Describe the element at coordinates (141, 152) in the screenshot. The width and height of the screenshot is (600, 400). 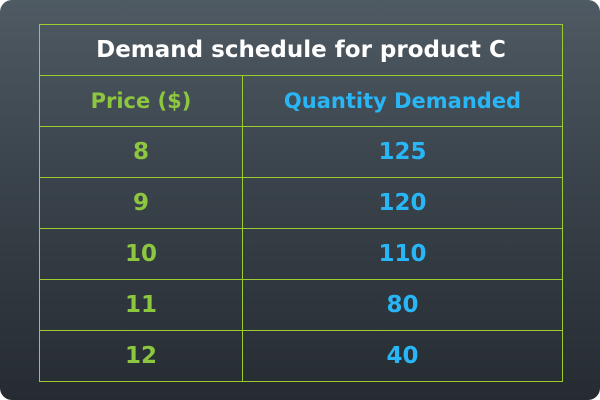
I see `price-cell: 8` at that location.